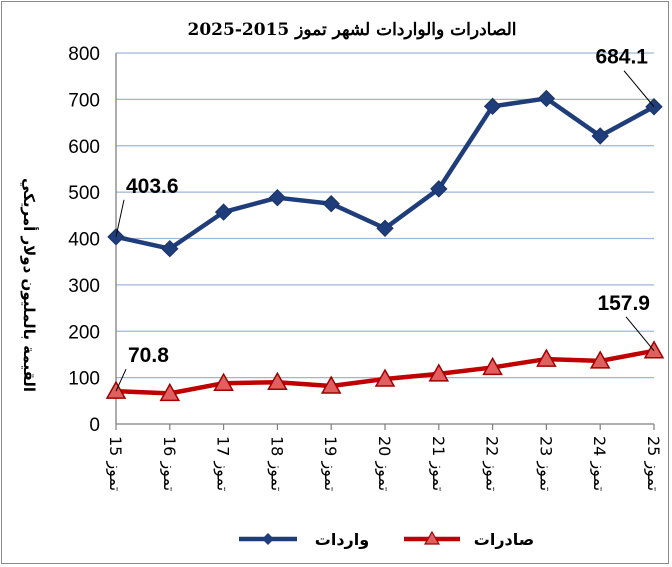 The height and width of the screenshot is (567, 672). I want to click on y-axis-label: القيمة بالمليون دولار أمريكي, so click(29, 285).